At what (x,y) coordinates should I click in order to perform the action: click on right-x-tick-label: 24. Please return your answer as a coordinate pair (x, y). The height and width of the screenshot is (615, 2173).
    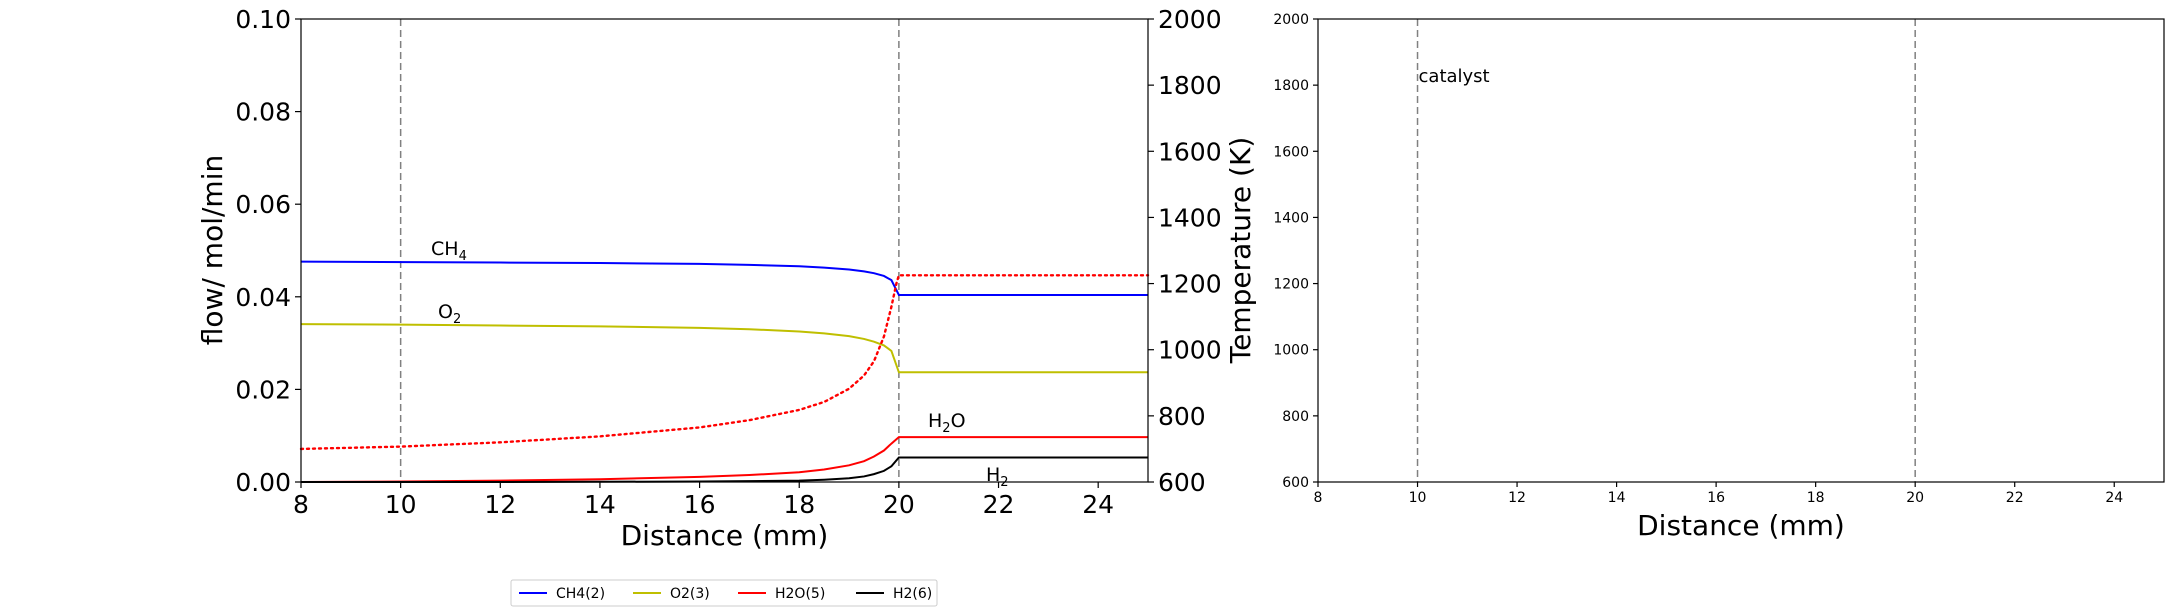
    Looking at the image, I should click on (2114, 498).